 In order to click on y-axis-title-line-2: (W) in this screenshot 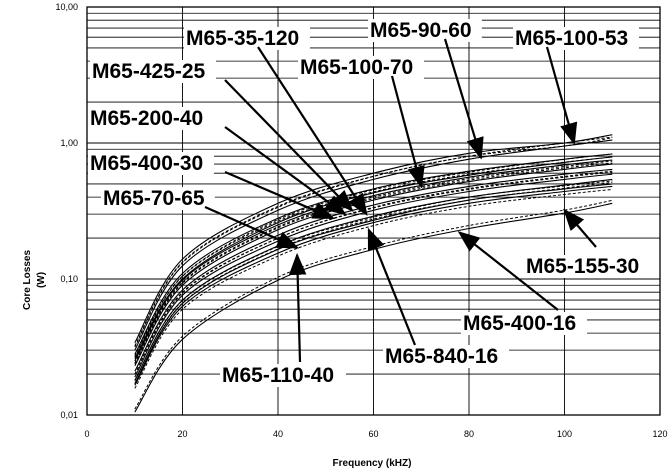, I will do `click(41, 280)`.